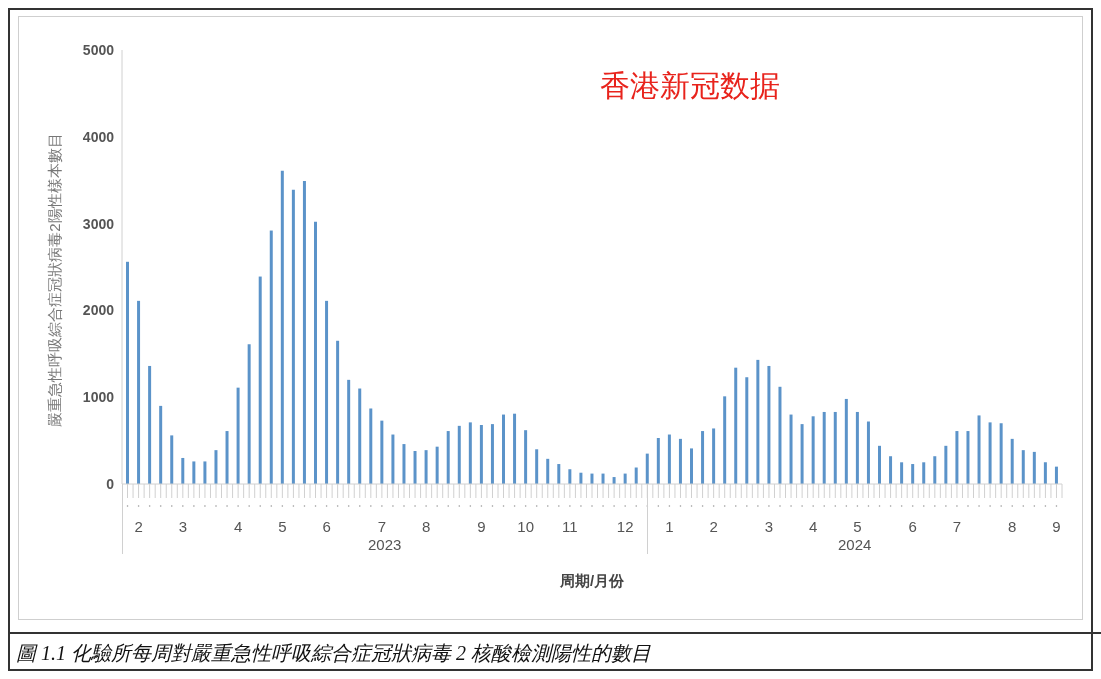  Describe the element at coordinates (570, 526) in the screenshot. I see `x-tick-label: 11` at that location.